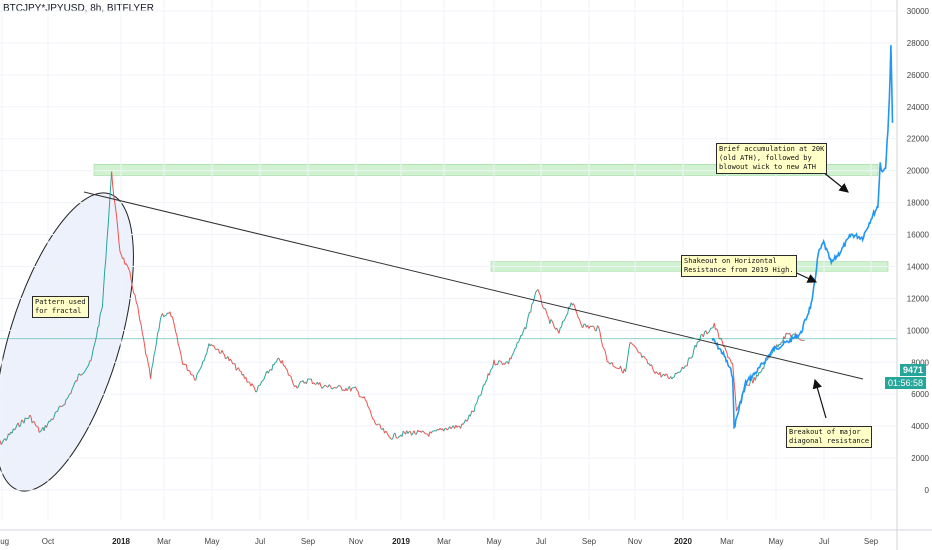 The height and width of the screenshot is (550, 932). What do you see at coordinates (918, 298) in the screenshot?
I see `y-tick-label: 12000` at bounding box center [918, 298].